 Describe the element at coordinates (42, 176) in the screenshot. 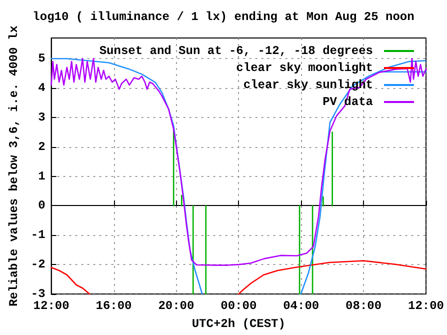

I see `y-tick-label: 1` at that location.